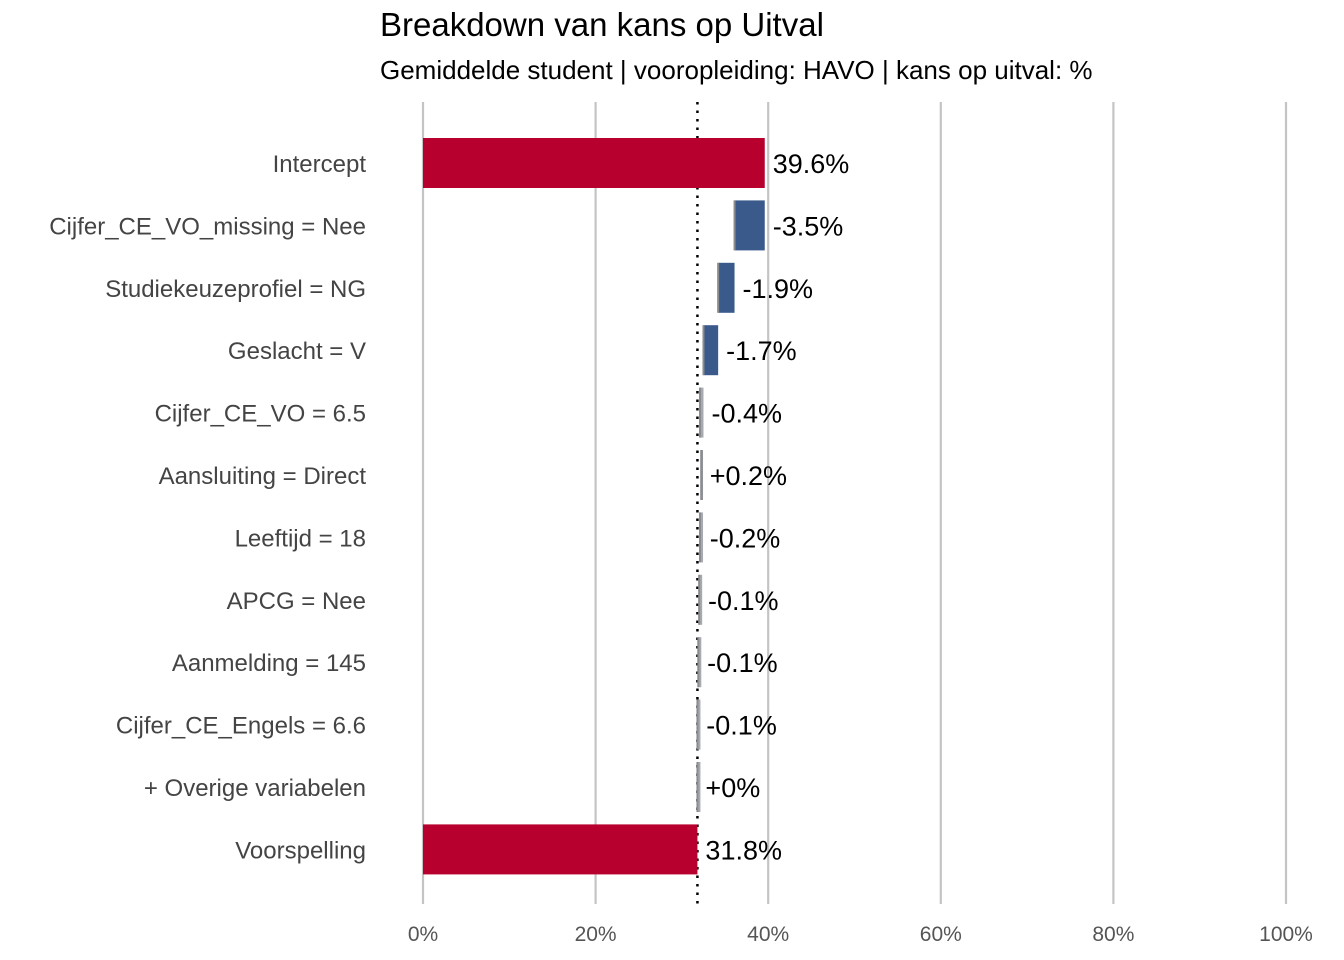  I want to click on category-label: Studiekeuzeprofiel = NG, so click(235, 289).